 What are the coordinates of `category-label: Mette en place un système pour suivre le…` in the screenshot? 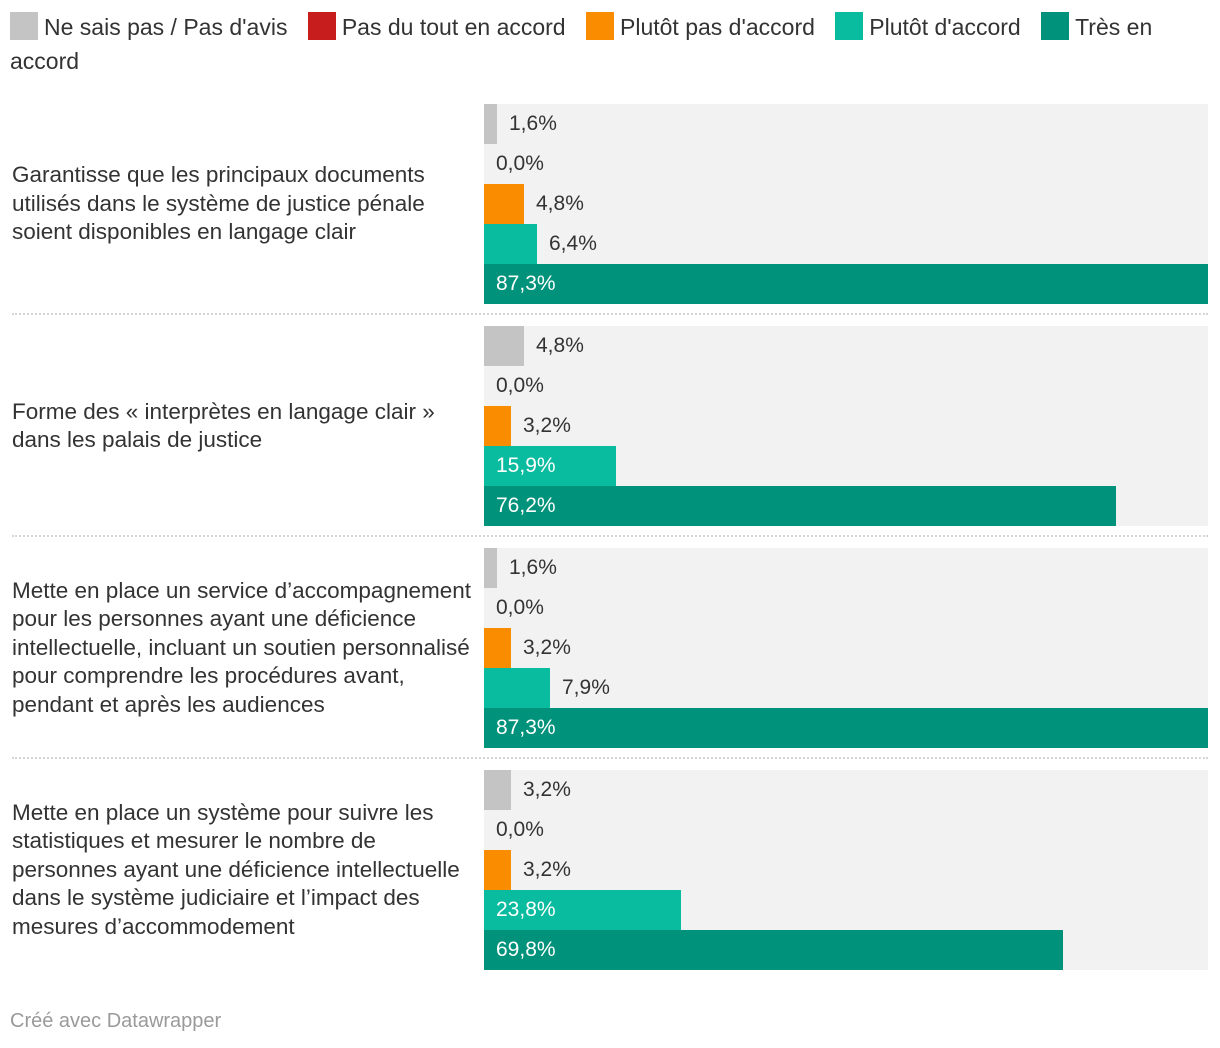 It's located at (236, 869).